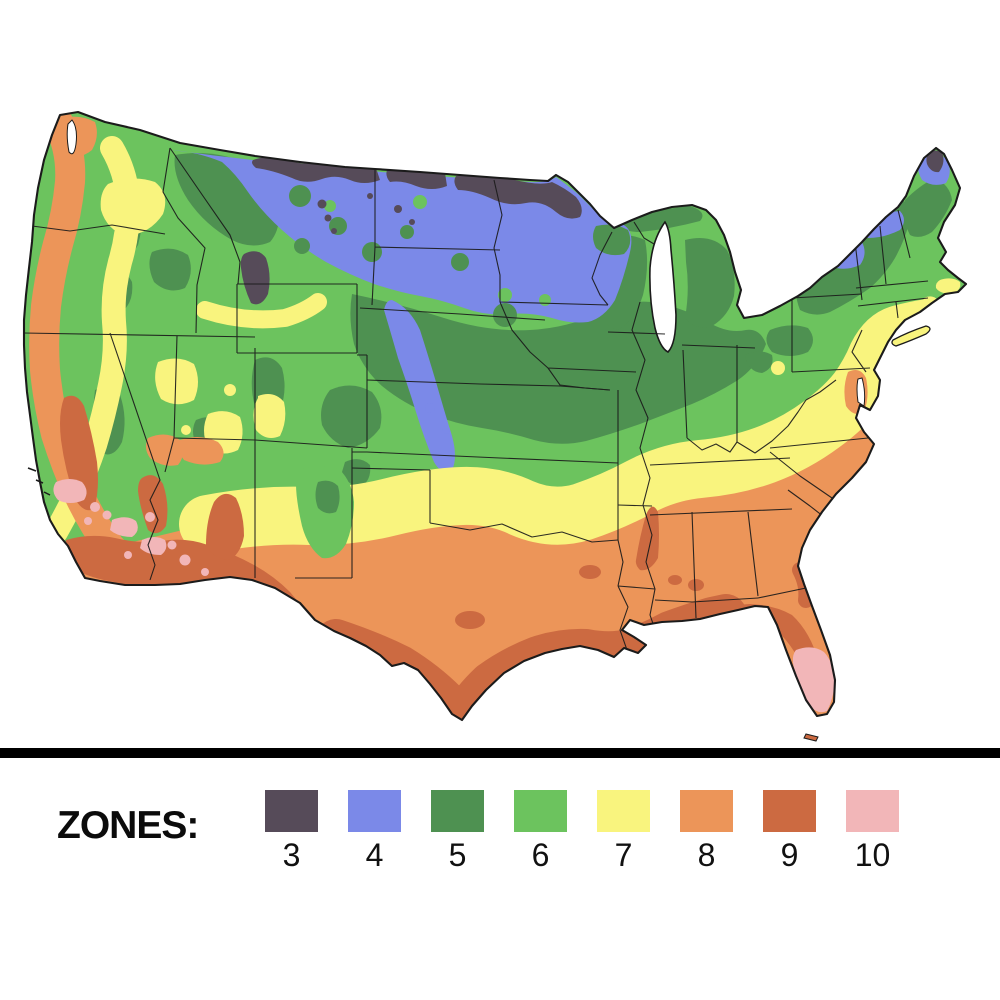  I want to click on zone-5-swatch, so click(457, 811).